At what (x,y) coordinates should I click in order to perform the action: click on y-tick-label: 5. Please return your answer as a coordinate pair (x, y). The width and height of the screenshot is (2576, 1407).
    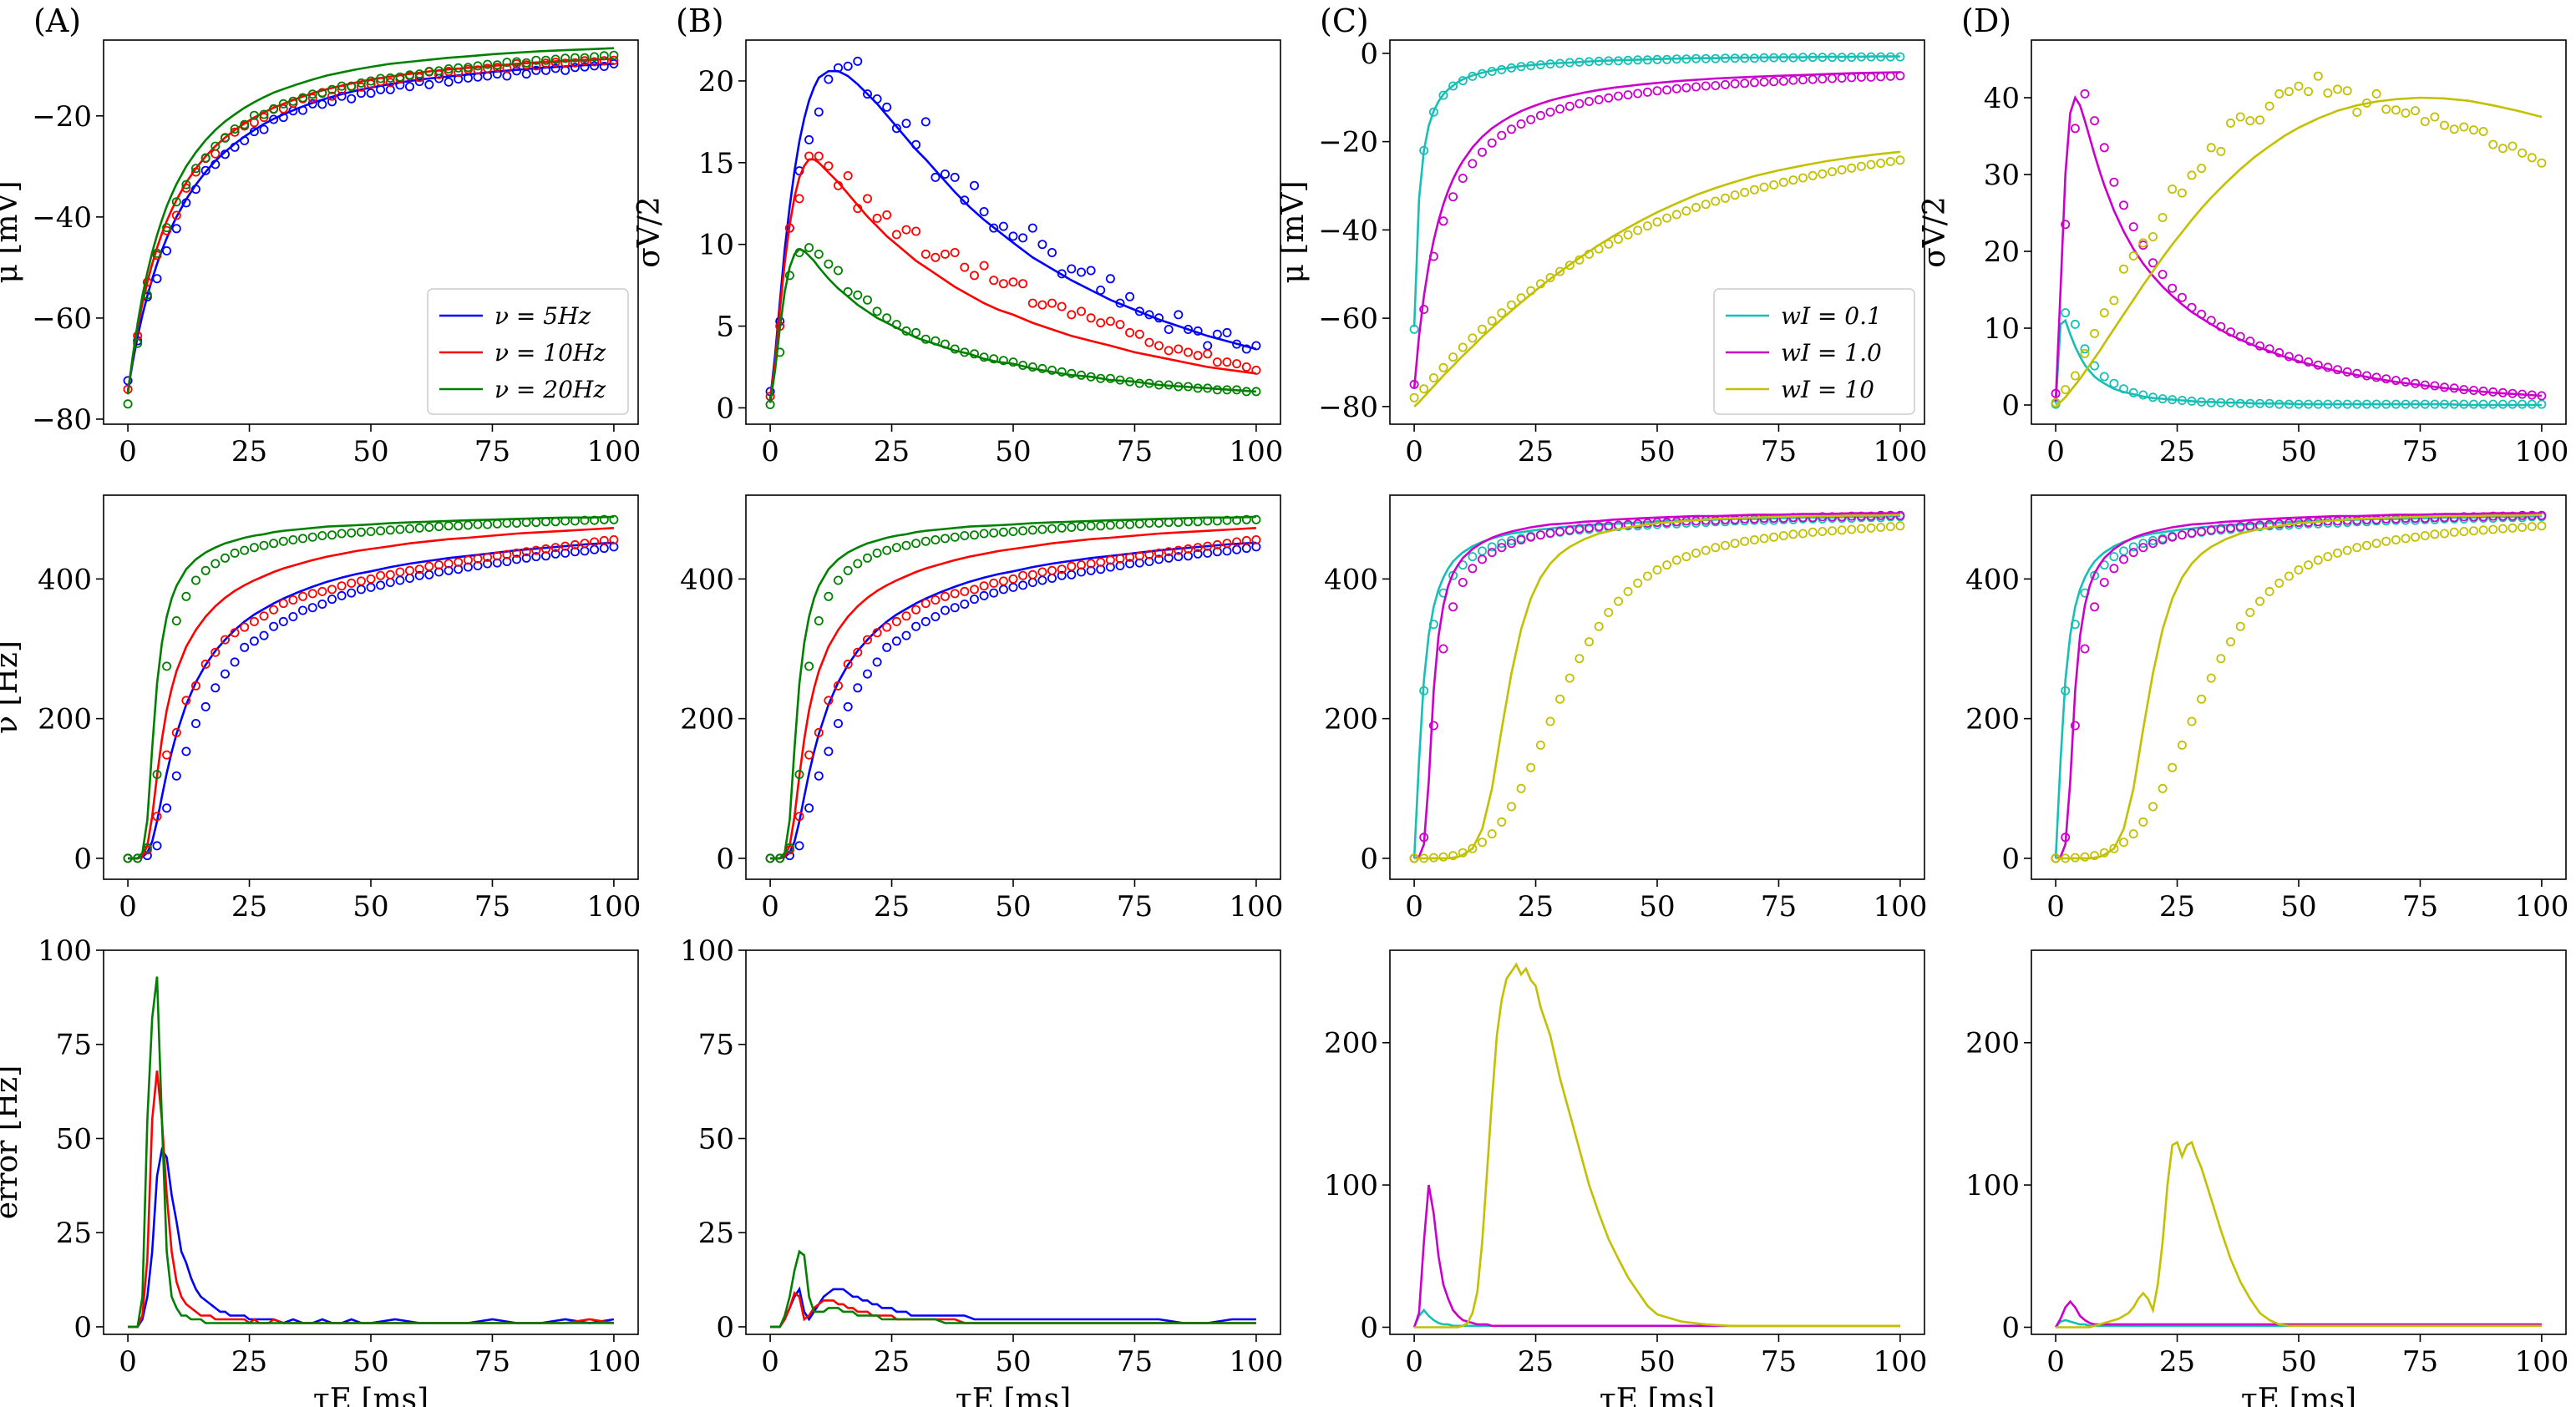
    Looking at the image, I should click on (725, 327).